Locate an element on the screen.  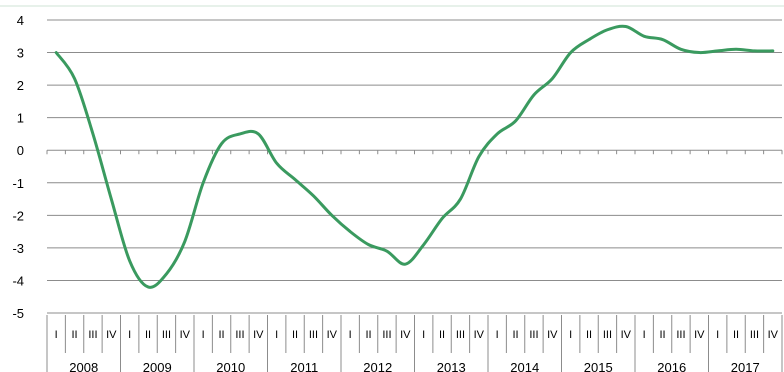
y-tick-label: 2 is located at coordinates (20, 85).